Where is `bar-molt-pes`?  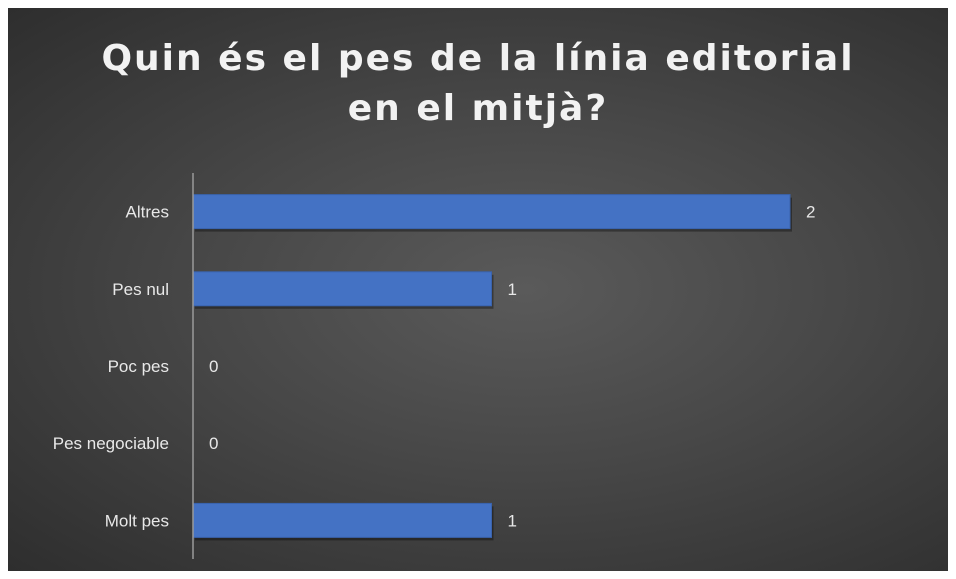 bar-molt-pes is located at coordinates (342, 520).